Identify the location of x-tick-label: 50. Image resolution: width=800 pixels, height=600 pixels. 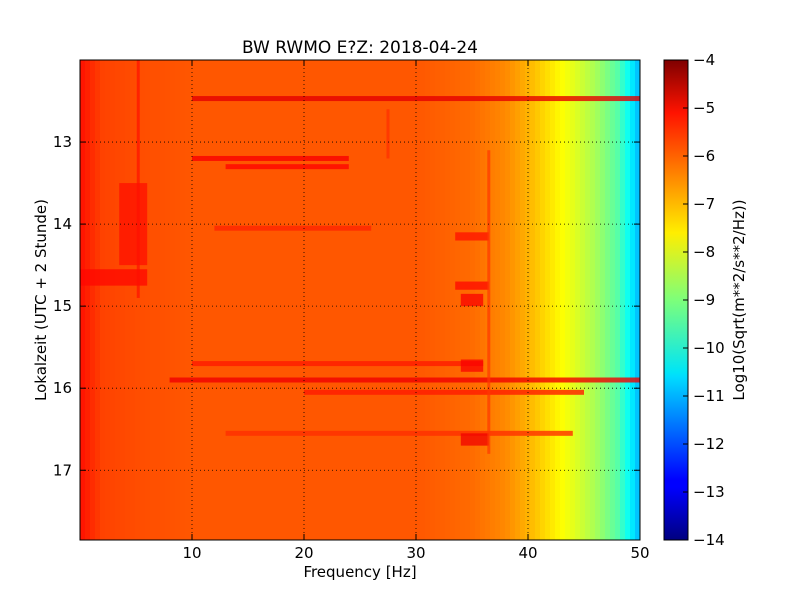
(639, 553).